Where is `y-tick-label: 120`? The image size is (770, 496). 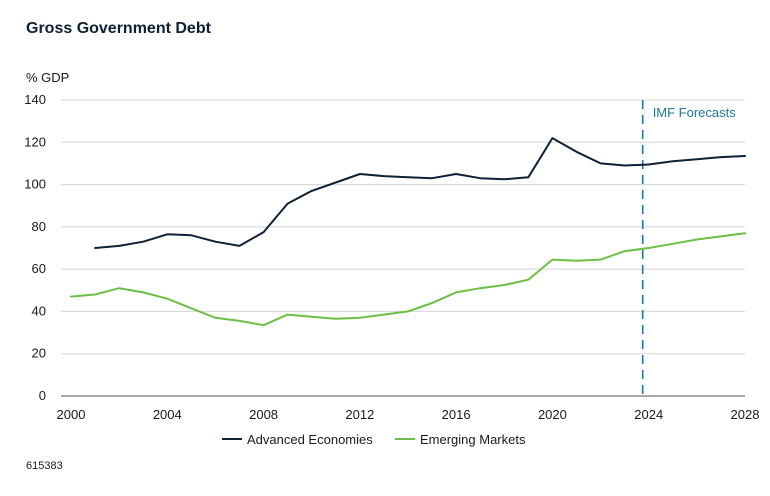
y-tick-label: 120 is located at coordinates (35, 141).